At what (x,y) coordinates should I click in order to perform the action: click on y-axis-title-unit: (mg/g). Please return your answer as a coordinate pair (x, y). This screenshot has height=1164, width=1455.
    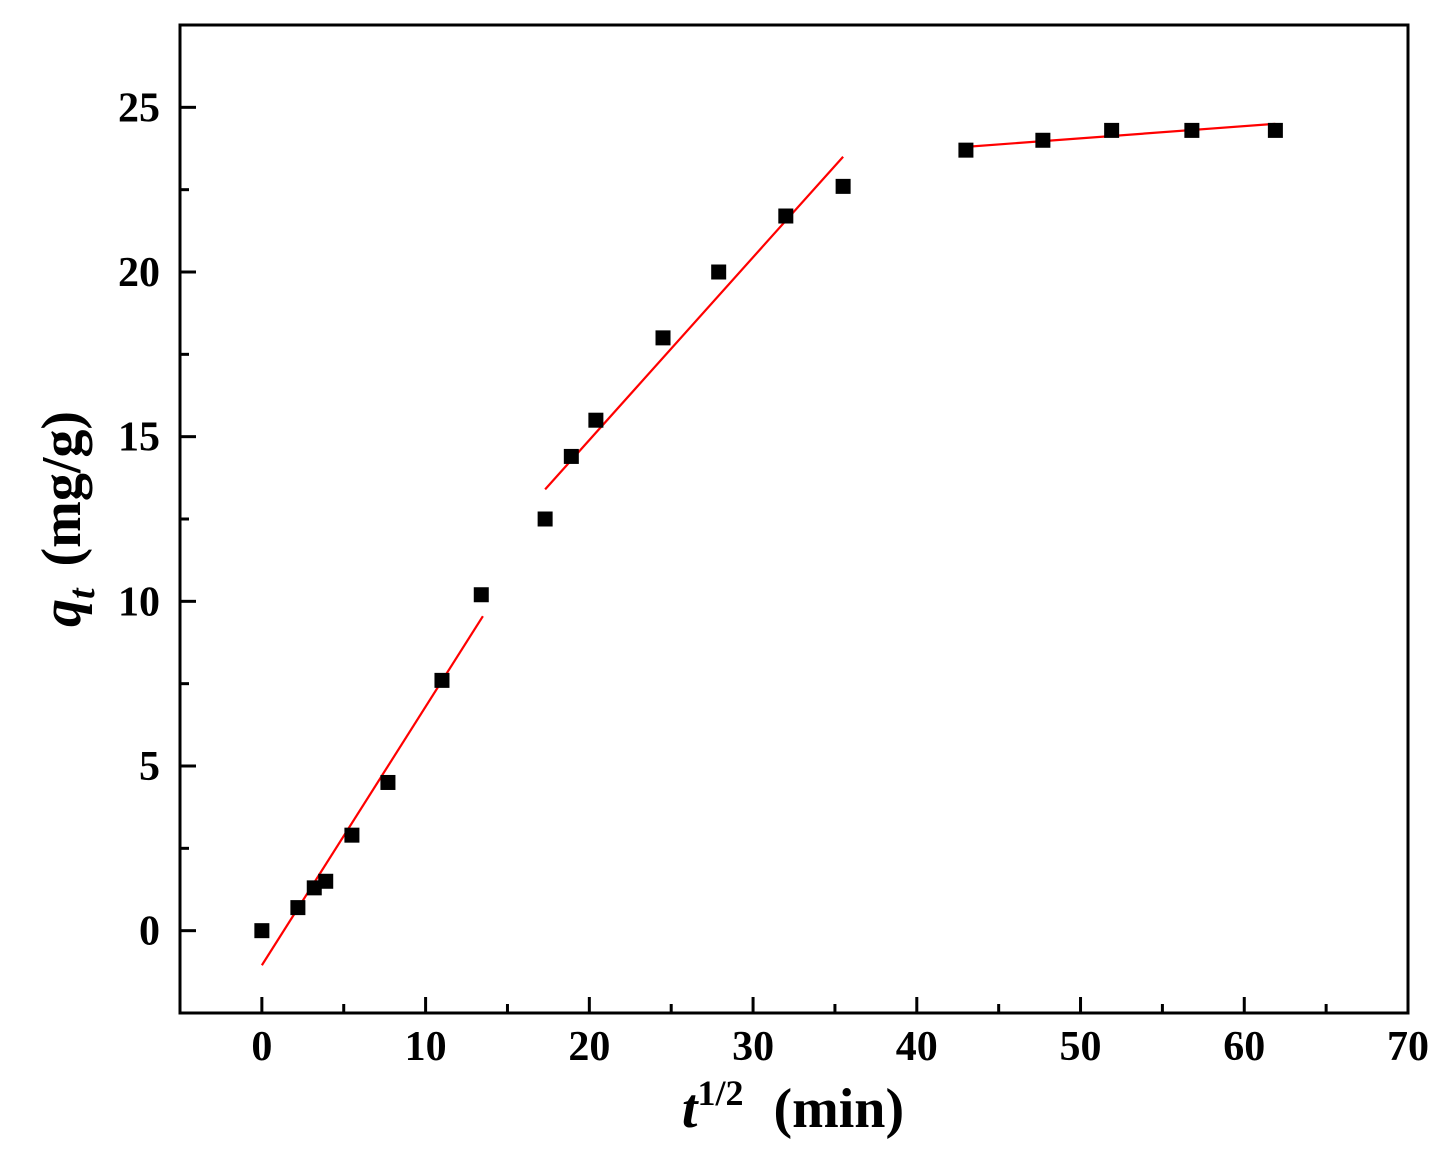
    Looking at the image, I should click on (62, 489).